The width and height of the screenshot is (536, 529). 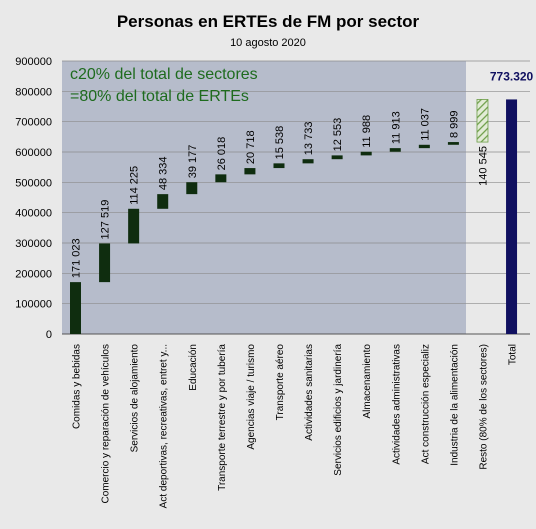 I want to click on chart-title: Personas en ERTEs de FM por sector, so click(x=268, y=21).